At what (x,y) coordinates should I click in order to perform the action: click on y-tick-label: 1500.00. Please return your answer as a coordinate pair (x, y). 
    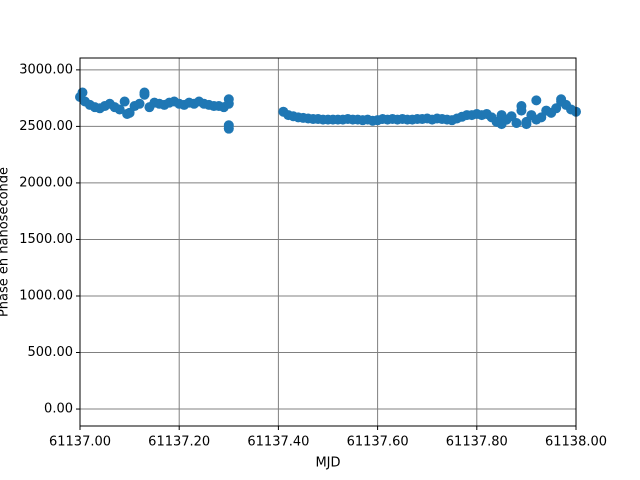
    Looking at the image, I should click on (46, 239).